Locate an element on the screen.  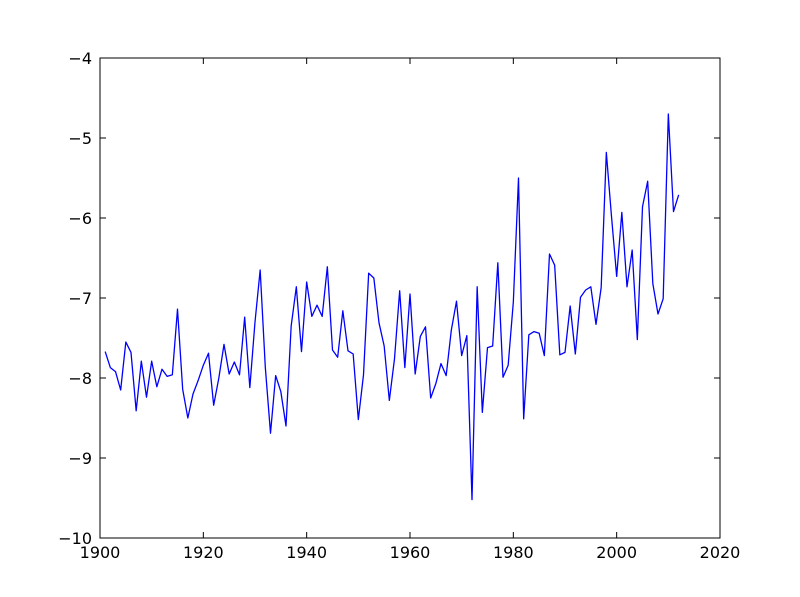
x-tick-label: 1920 is located at coordinates (203, 552).